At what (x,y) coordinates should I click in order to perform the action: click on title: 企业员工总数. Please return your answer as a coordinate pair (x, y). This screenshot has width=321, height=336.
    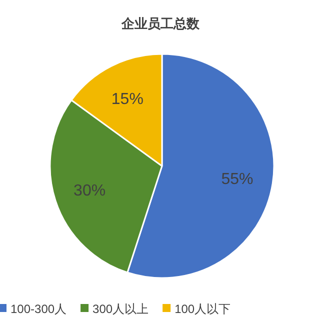
    Looking at the image, I should click on (161, 23).